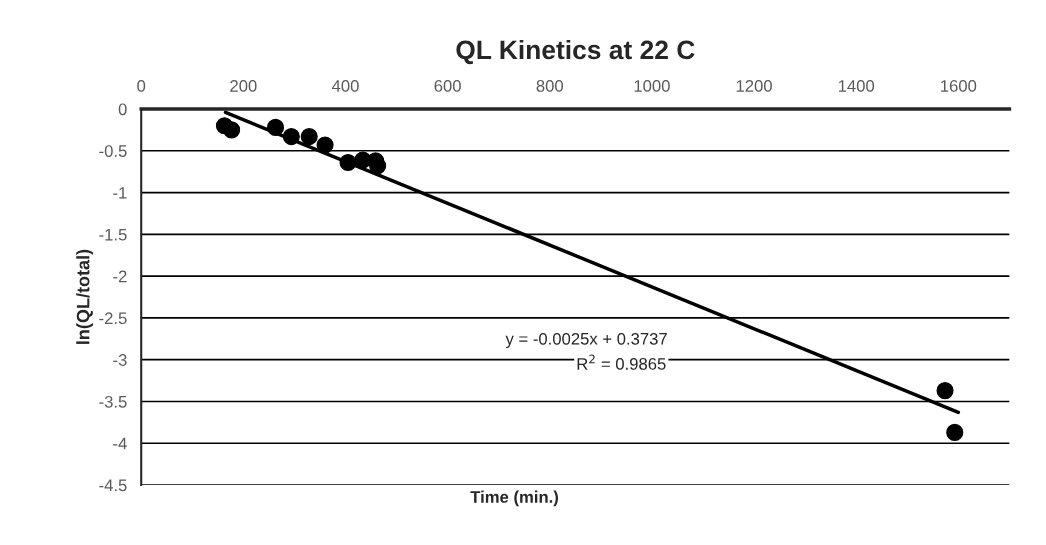  Describe the element at coordinates (113, 401) in the screenshot. I see `y-tick-label: -3.5` at that location.